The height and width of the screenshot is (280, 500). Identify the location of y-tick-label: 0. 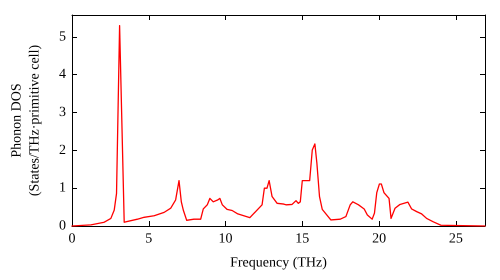
(62, 226).